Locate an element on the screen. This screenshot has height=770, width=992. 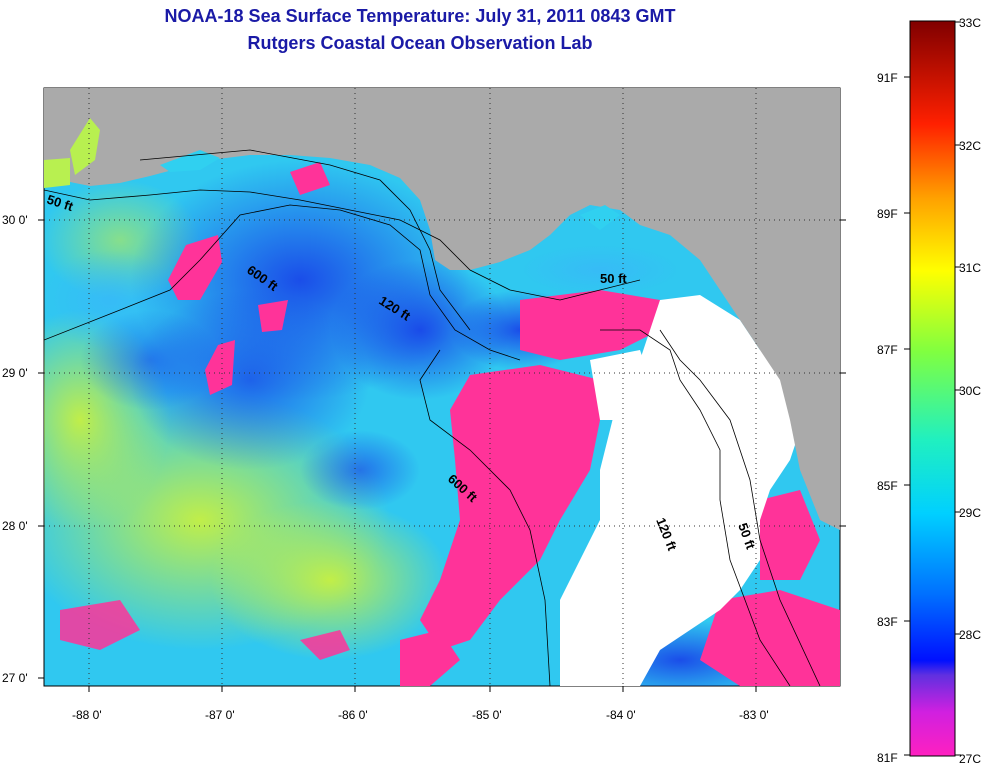
lon-tick-label: -84 0' is located at coordinates (621, 715).